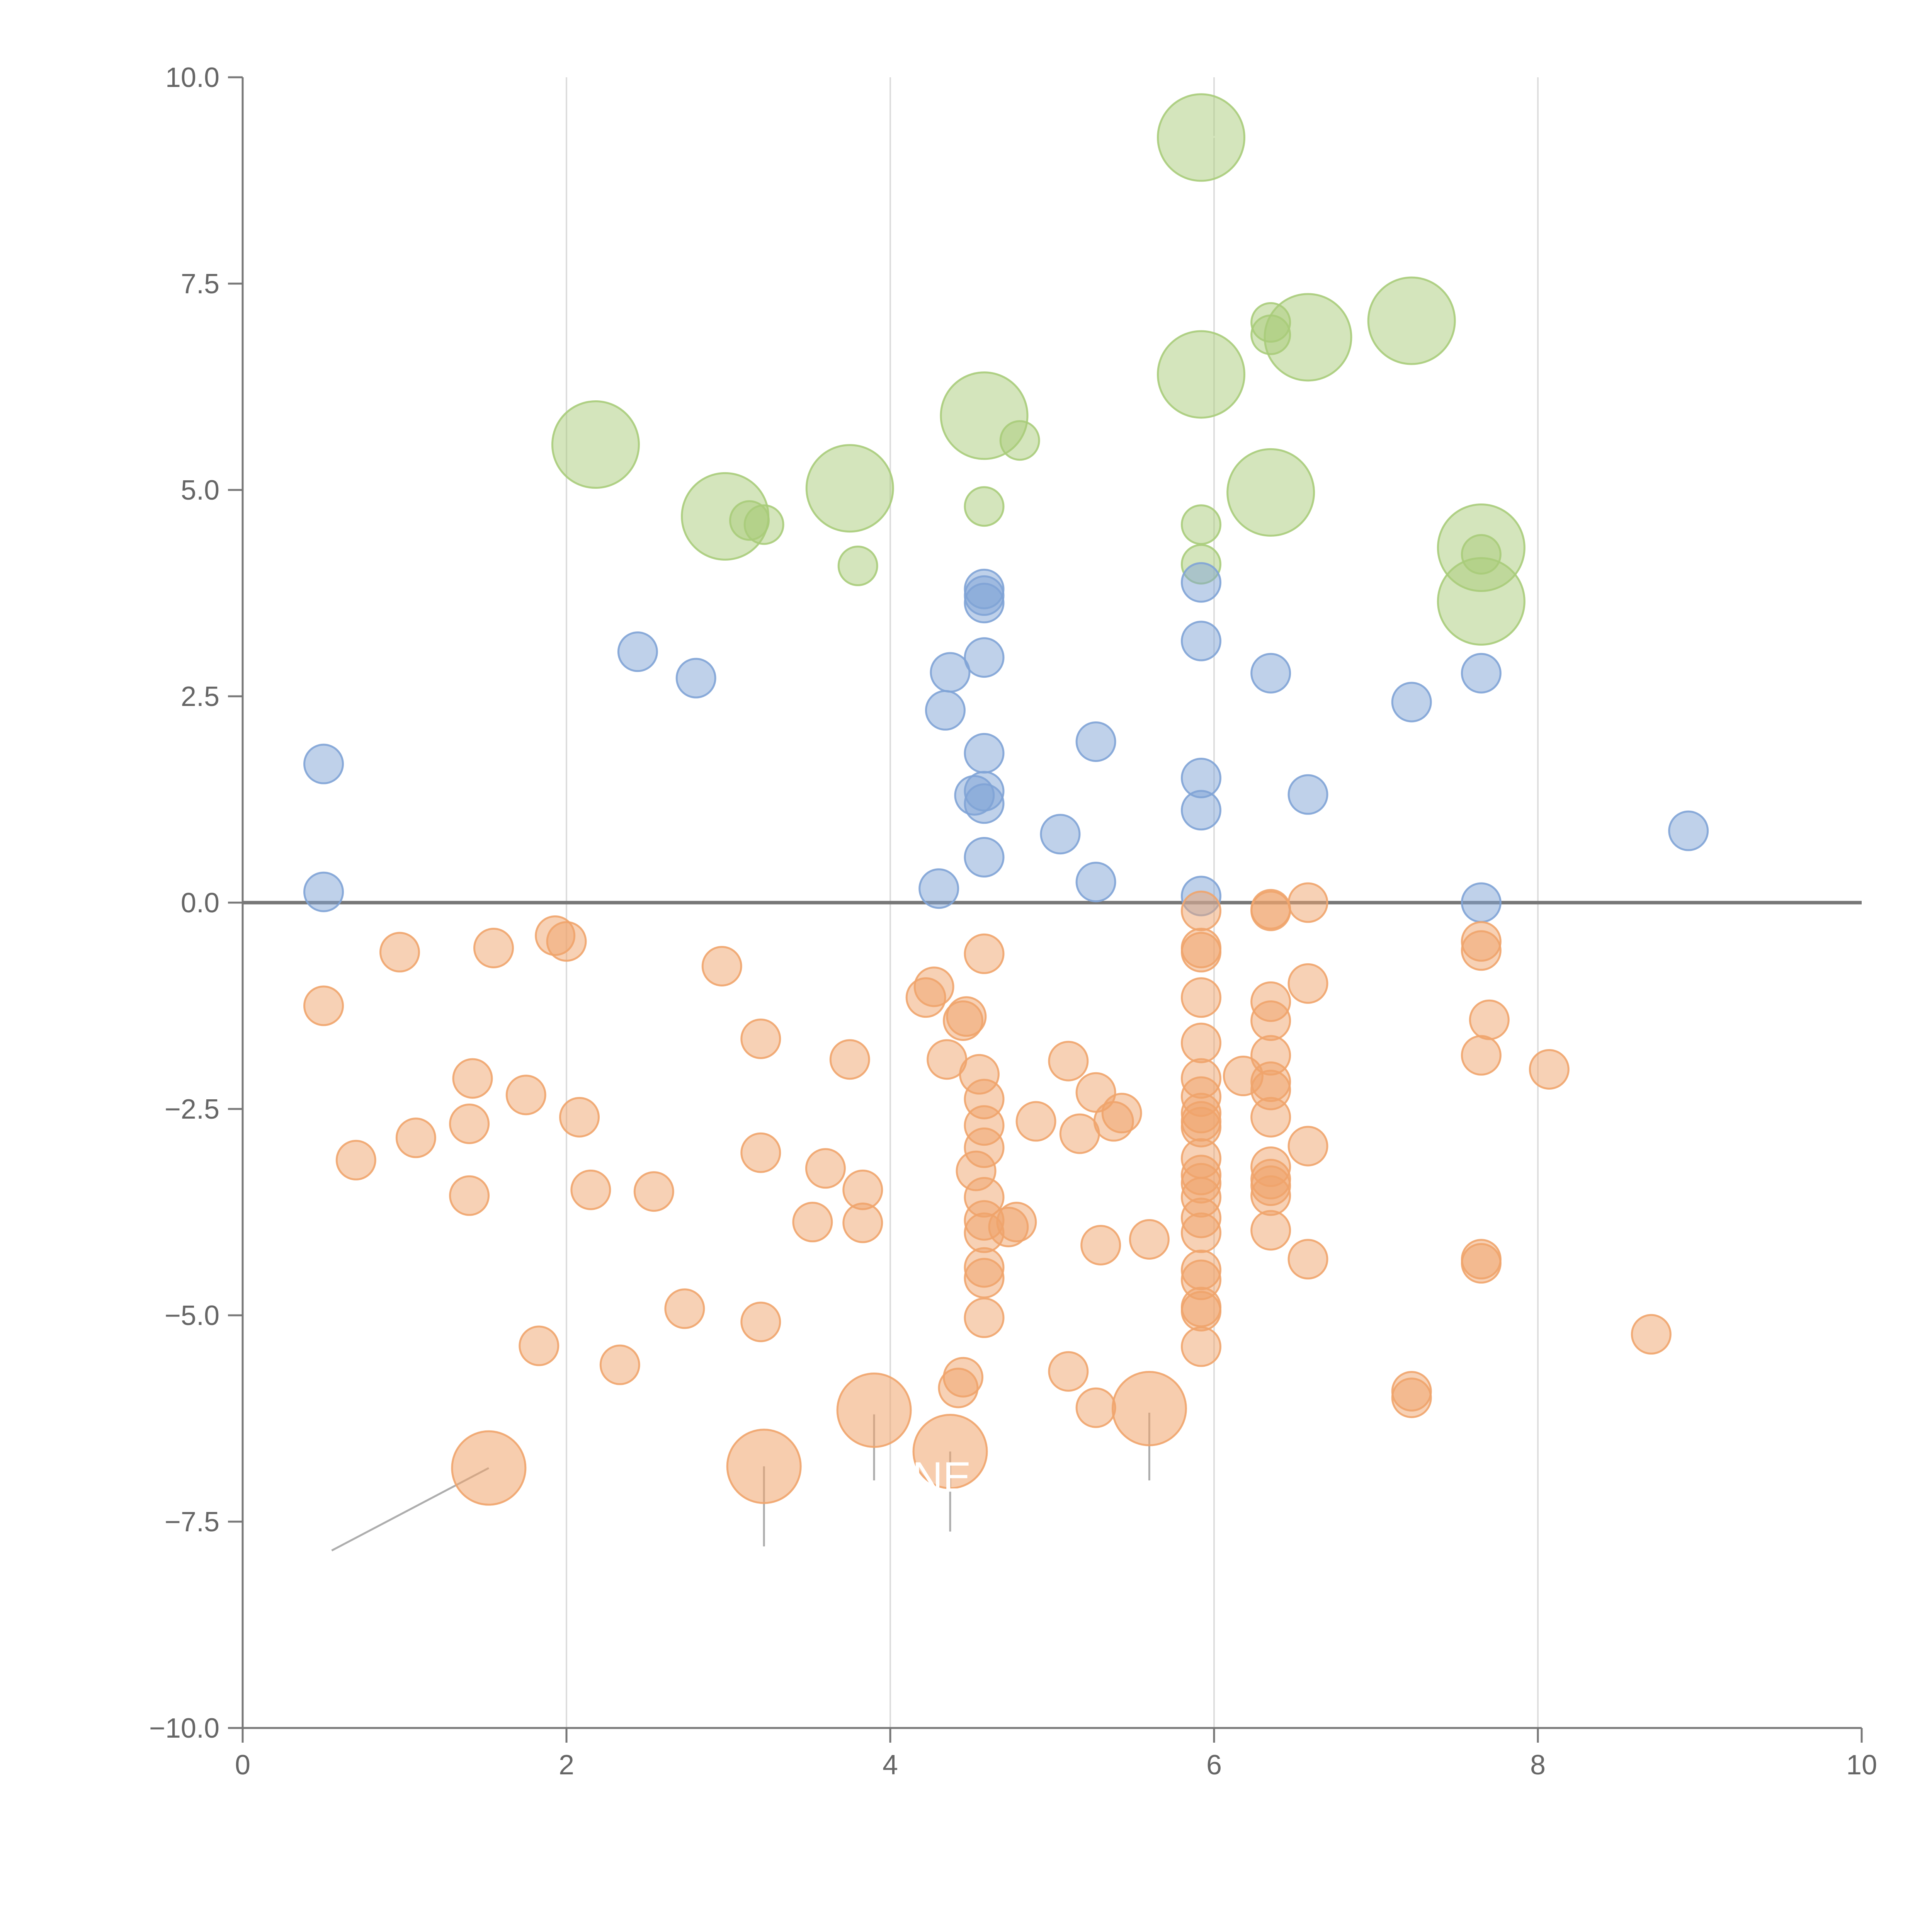 The width and height of the screenshot is (1932, 1932). What do you see at coordinates (1538, 1766) in the screenshot?
I see `x-tick-label: 8` at bounding box center [1538, 1766].